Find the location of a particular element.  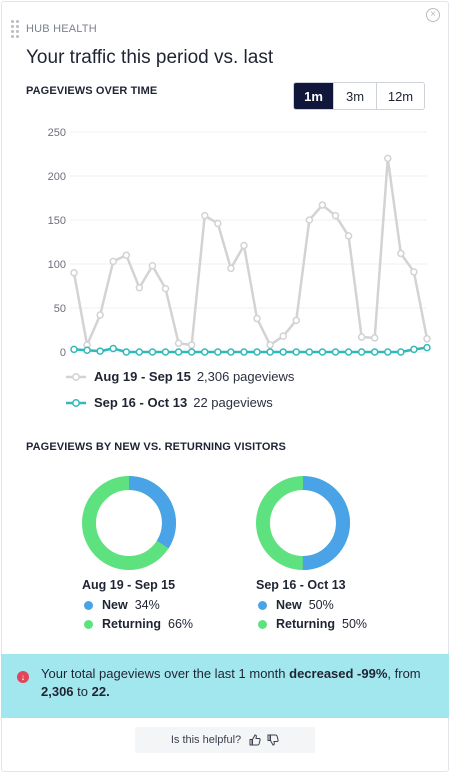

feedback-question: Is this helpful? is located at coordinates (206, 740).